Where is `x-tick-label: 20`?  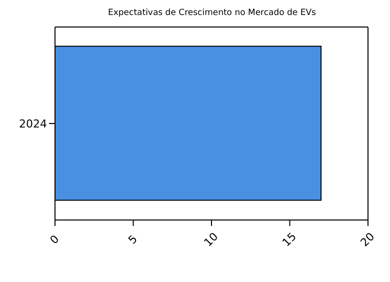 x-tick-label: 20 is located at coordinates (368, 240).